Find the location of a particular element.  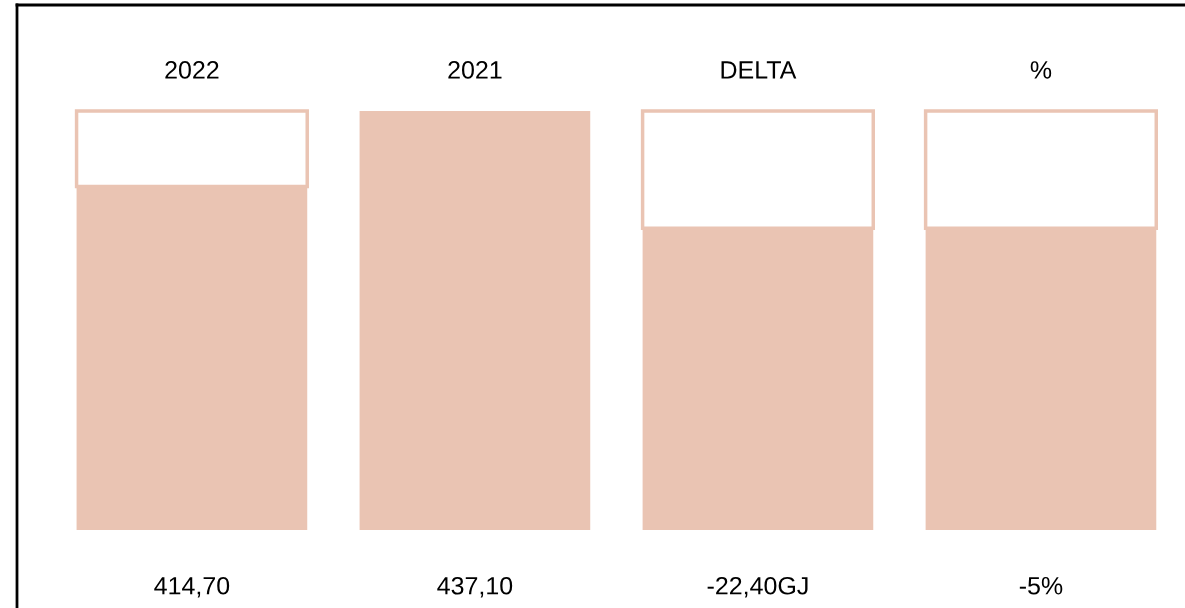

text: 414,70 is located at coordinates (192, 587).